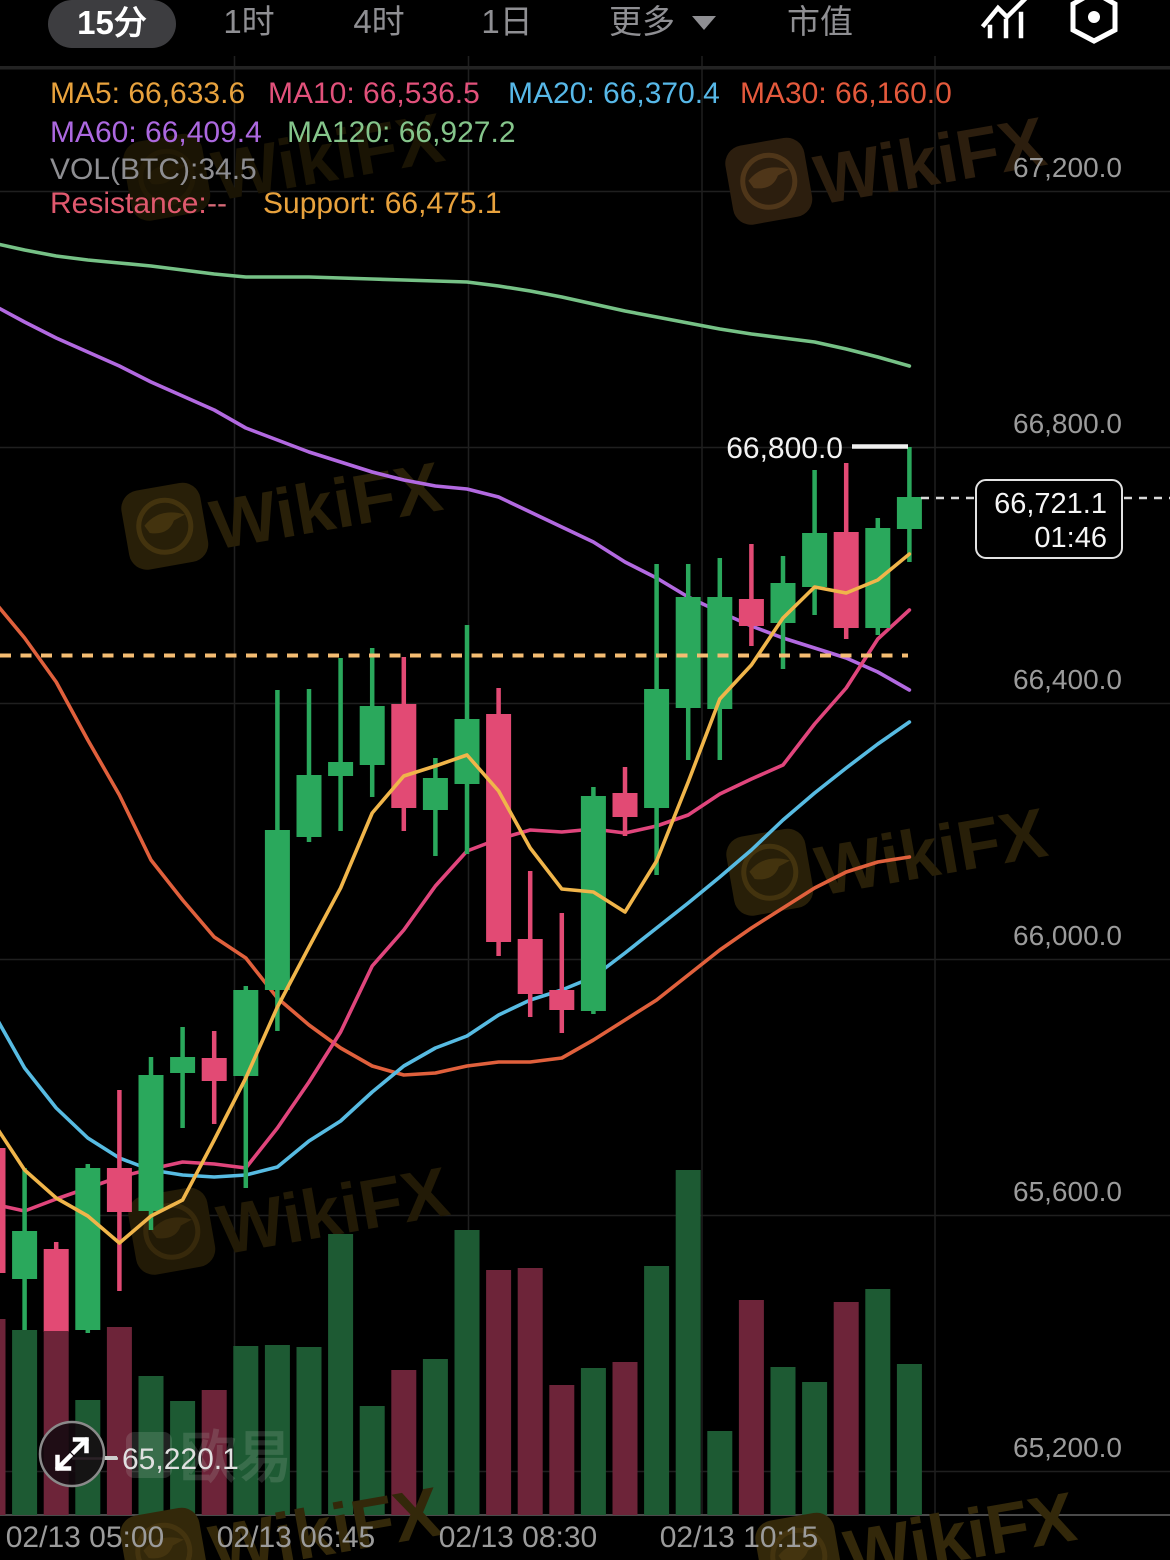  I want to click on svg-text: Resistance:, so click(128, 203).